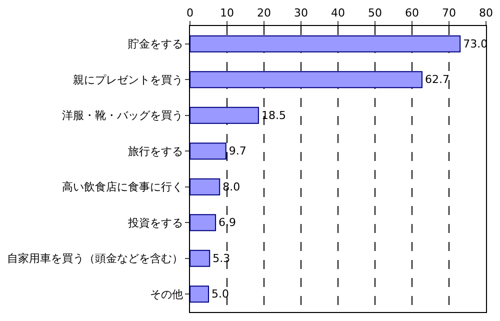 The width and height of the screenshot is (500, 321). I want to click on y-tick-label: 洋服・靴・バッグを買う, so click(122, 115).